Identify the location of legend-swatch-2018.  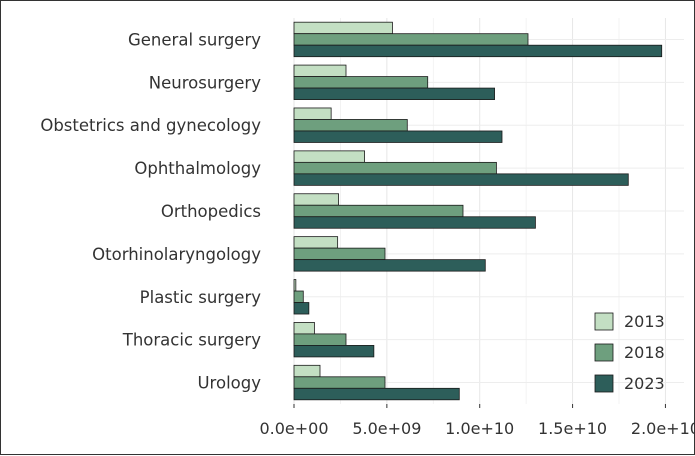
(604, 352).